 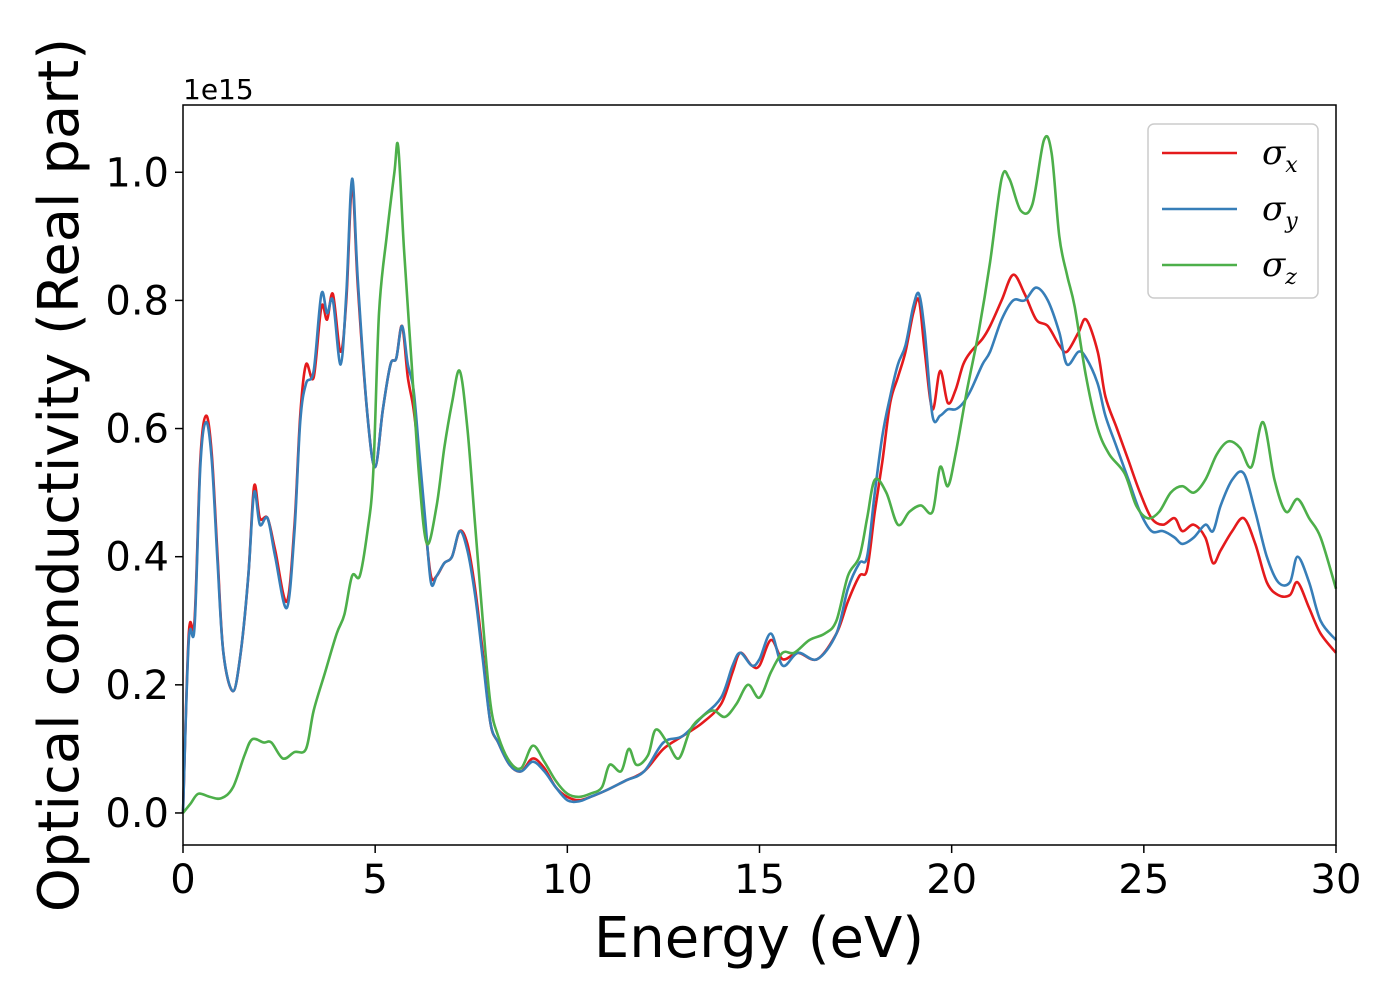 I want to click on x-tick-label: 10, so click(x=567, y=880).